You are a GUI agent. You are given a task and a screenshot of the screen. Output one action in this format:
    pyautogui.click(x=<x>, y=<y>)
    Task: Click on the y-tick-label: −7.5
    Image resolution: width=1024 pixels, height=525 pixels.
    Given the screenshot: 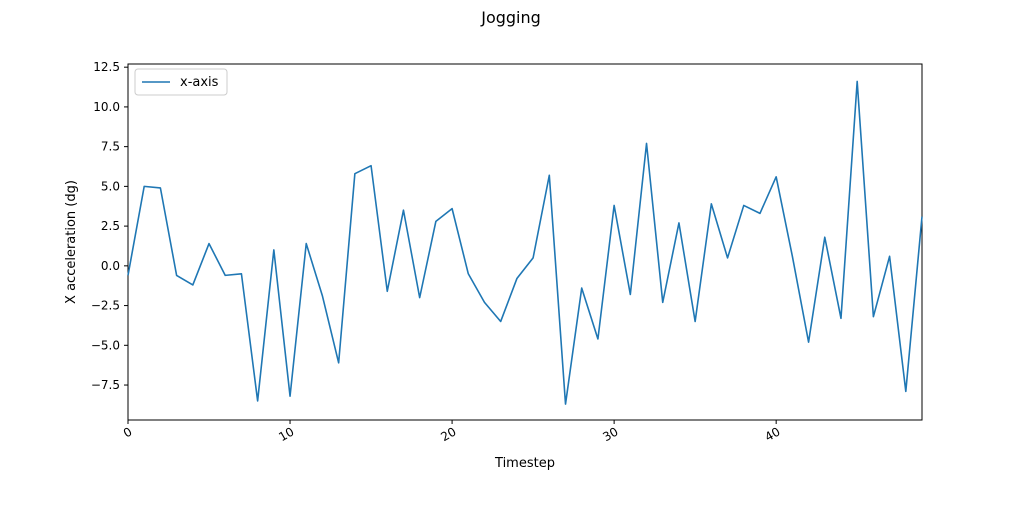 What is the action you would take?
    pyautogui.click(x=105, y=385)
    